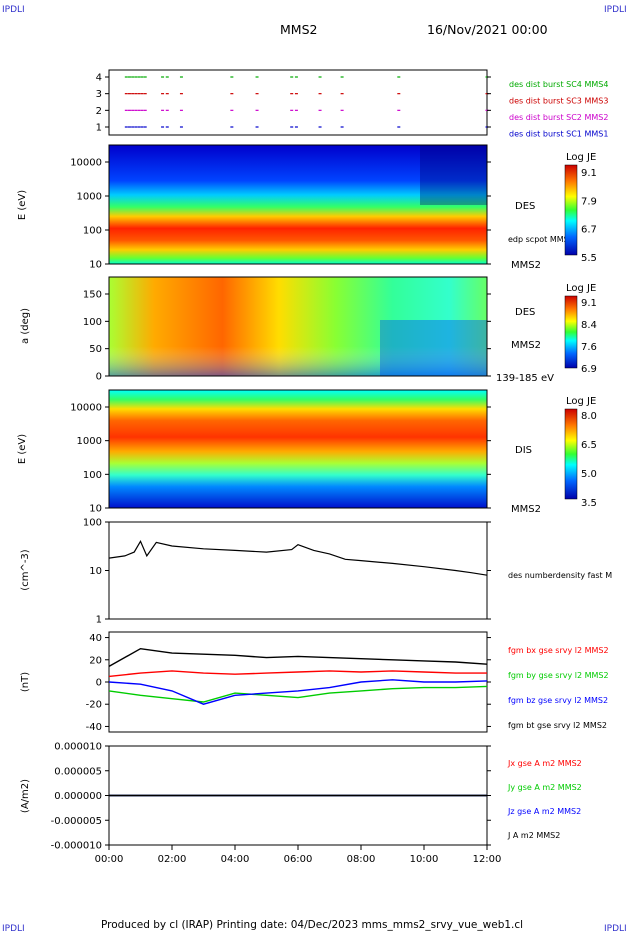 The image size is (630, 934). What do you see at coordinates (558, 650) in the screenshot?
I see `bfield-legend-entry: fgm bx gse srvy l2 MMS2` at bounding box center [558, 650].